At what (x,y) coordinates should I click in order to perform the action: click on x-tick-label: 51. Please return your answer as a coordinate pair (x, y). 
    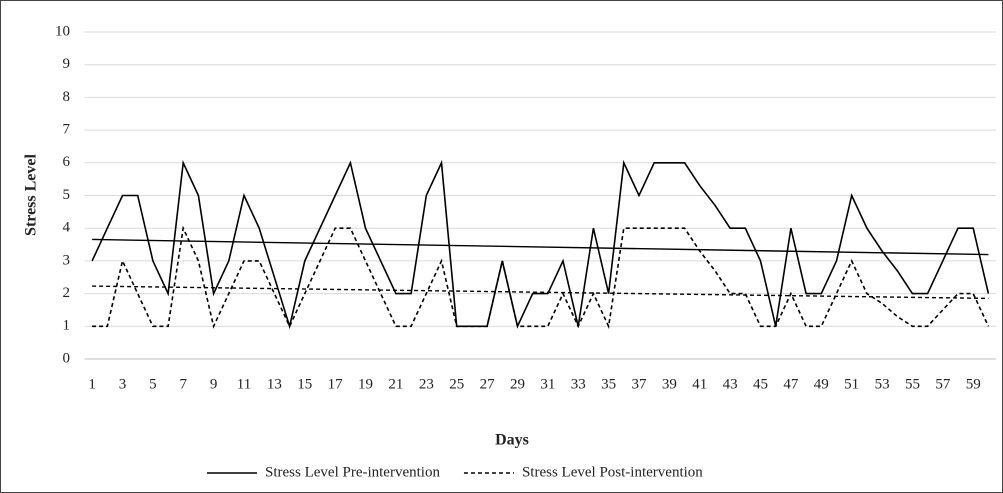
    Looking at the image, I should click on (851, 384).